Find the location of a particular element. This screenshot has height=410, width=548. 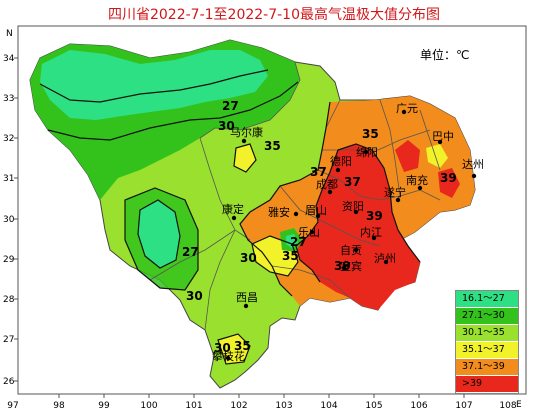

lon-tick-label: 104 is located at coordinates (328, 405).